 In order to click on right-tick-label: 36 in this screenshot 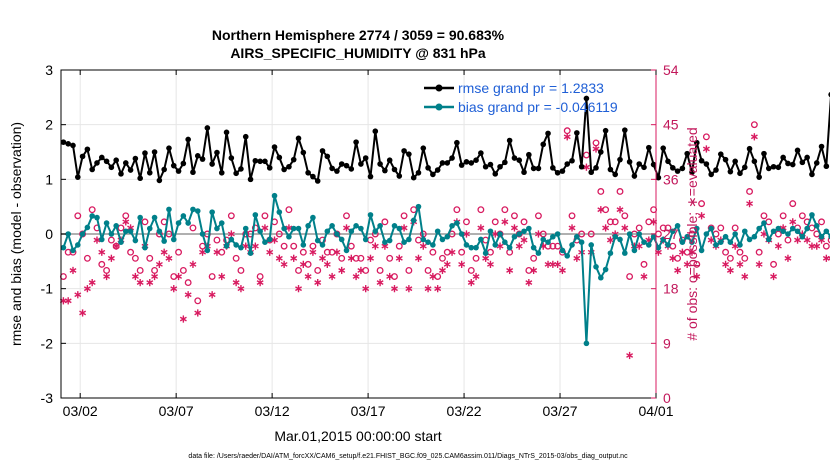, I will do `click(671, 179)`.